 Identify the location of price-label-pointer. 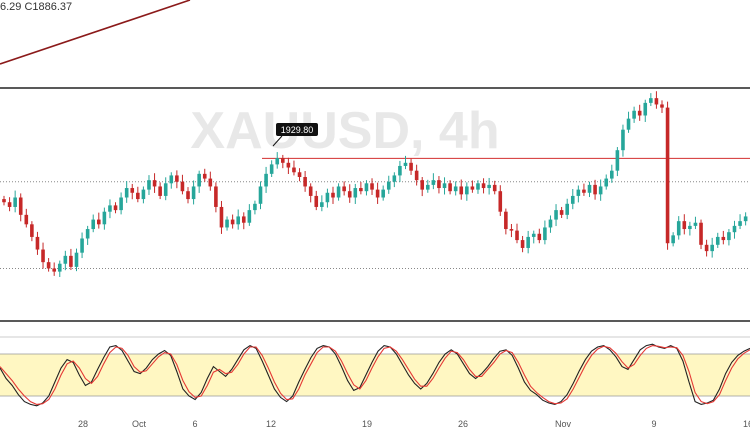
(277, 141).